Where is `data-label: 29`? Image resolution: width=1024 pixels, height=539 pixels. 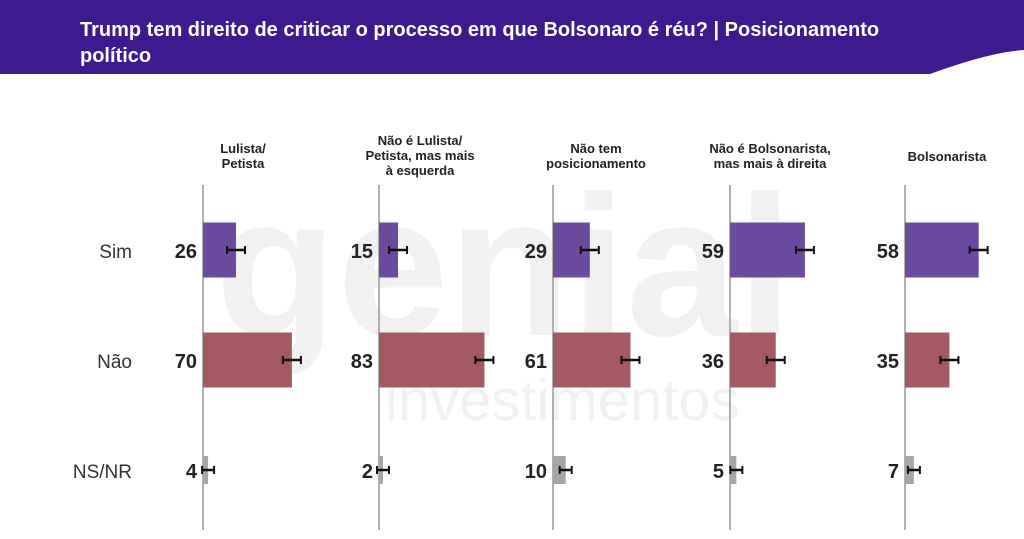 data-label: 29 is located at coordinates (536, 252).